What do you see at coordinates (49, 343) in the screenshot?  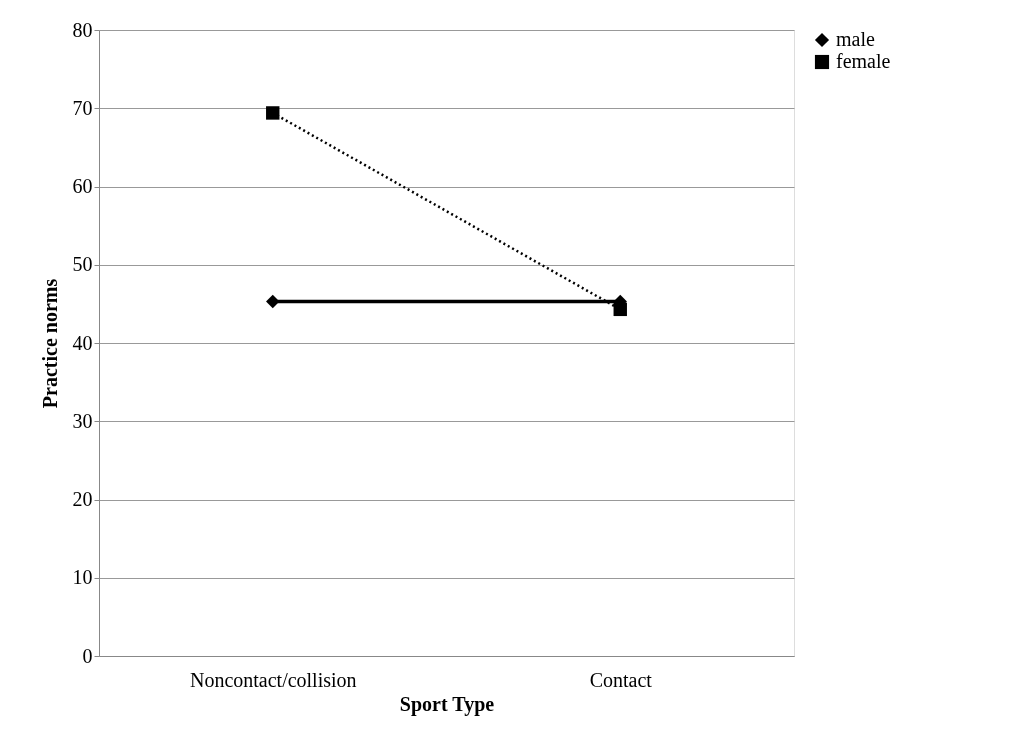 I see `y-axis-title: Practice norms` at bounding box center [49, 343].